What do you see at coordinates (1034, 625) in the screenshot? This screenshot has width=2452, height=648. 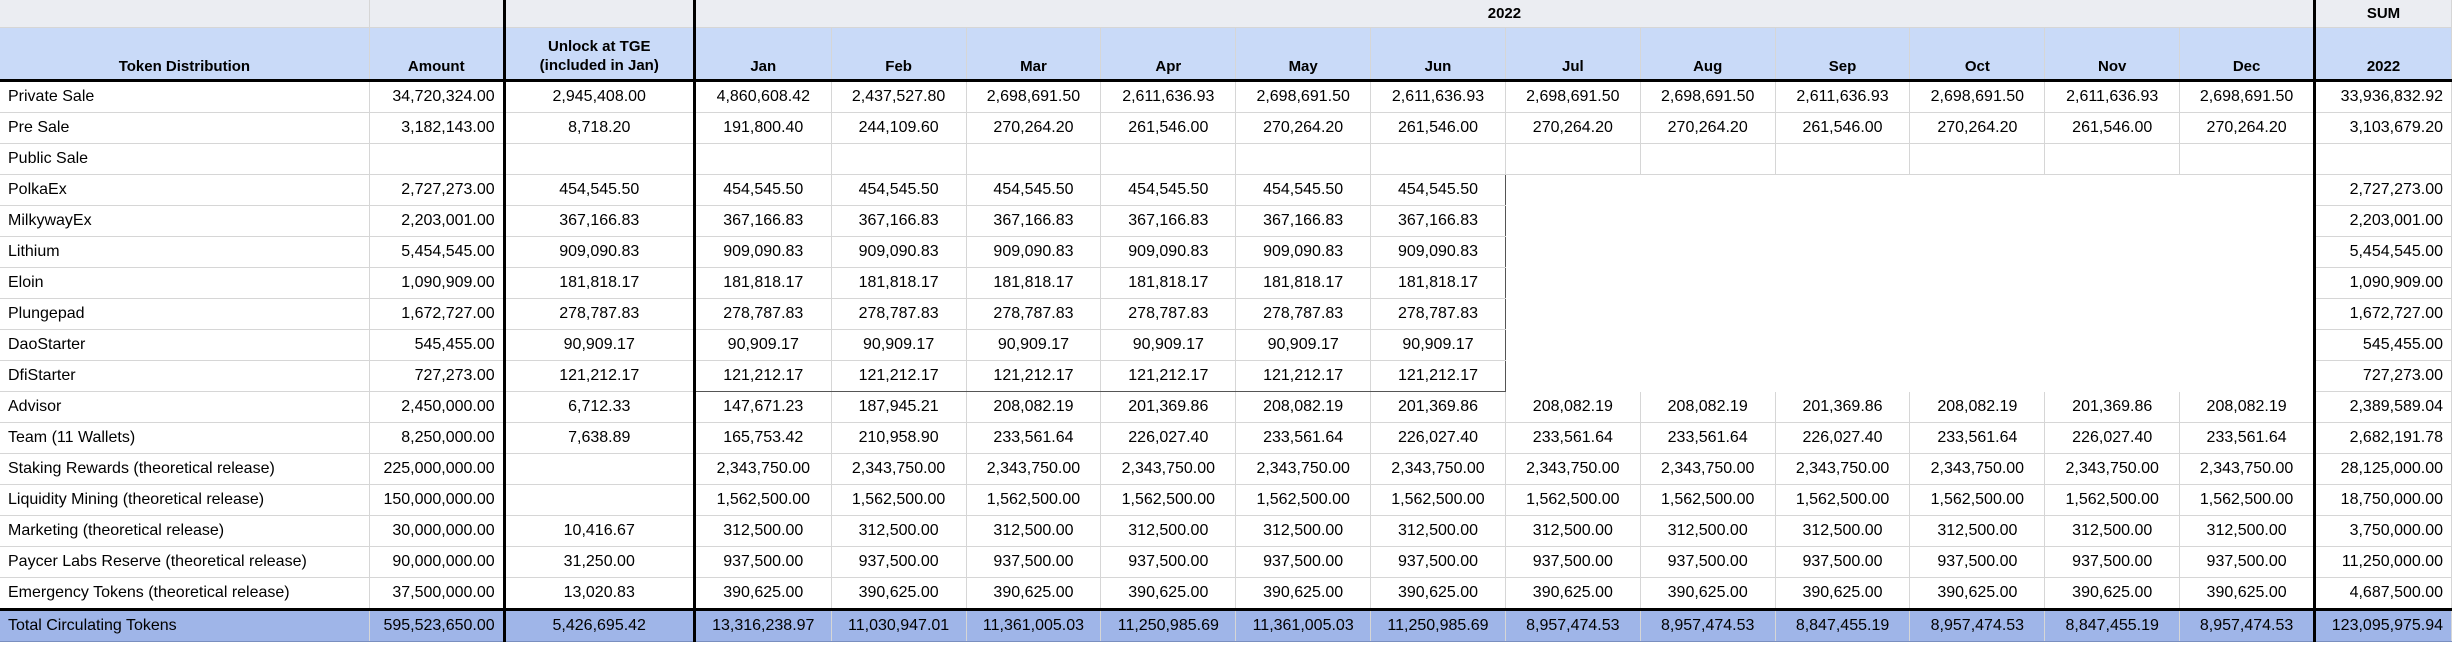 I see `total-month-mar: 11,361,005.03` at bounding box center [1034, 625].